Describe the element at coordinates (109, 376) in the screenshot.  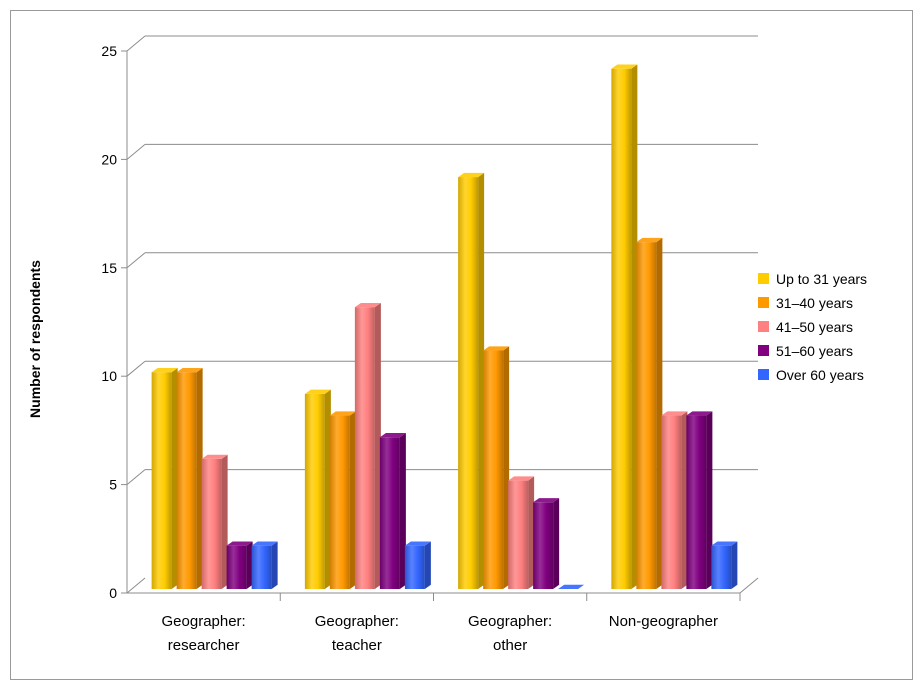
I see `y-tick-label: 10` at that location.